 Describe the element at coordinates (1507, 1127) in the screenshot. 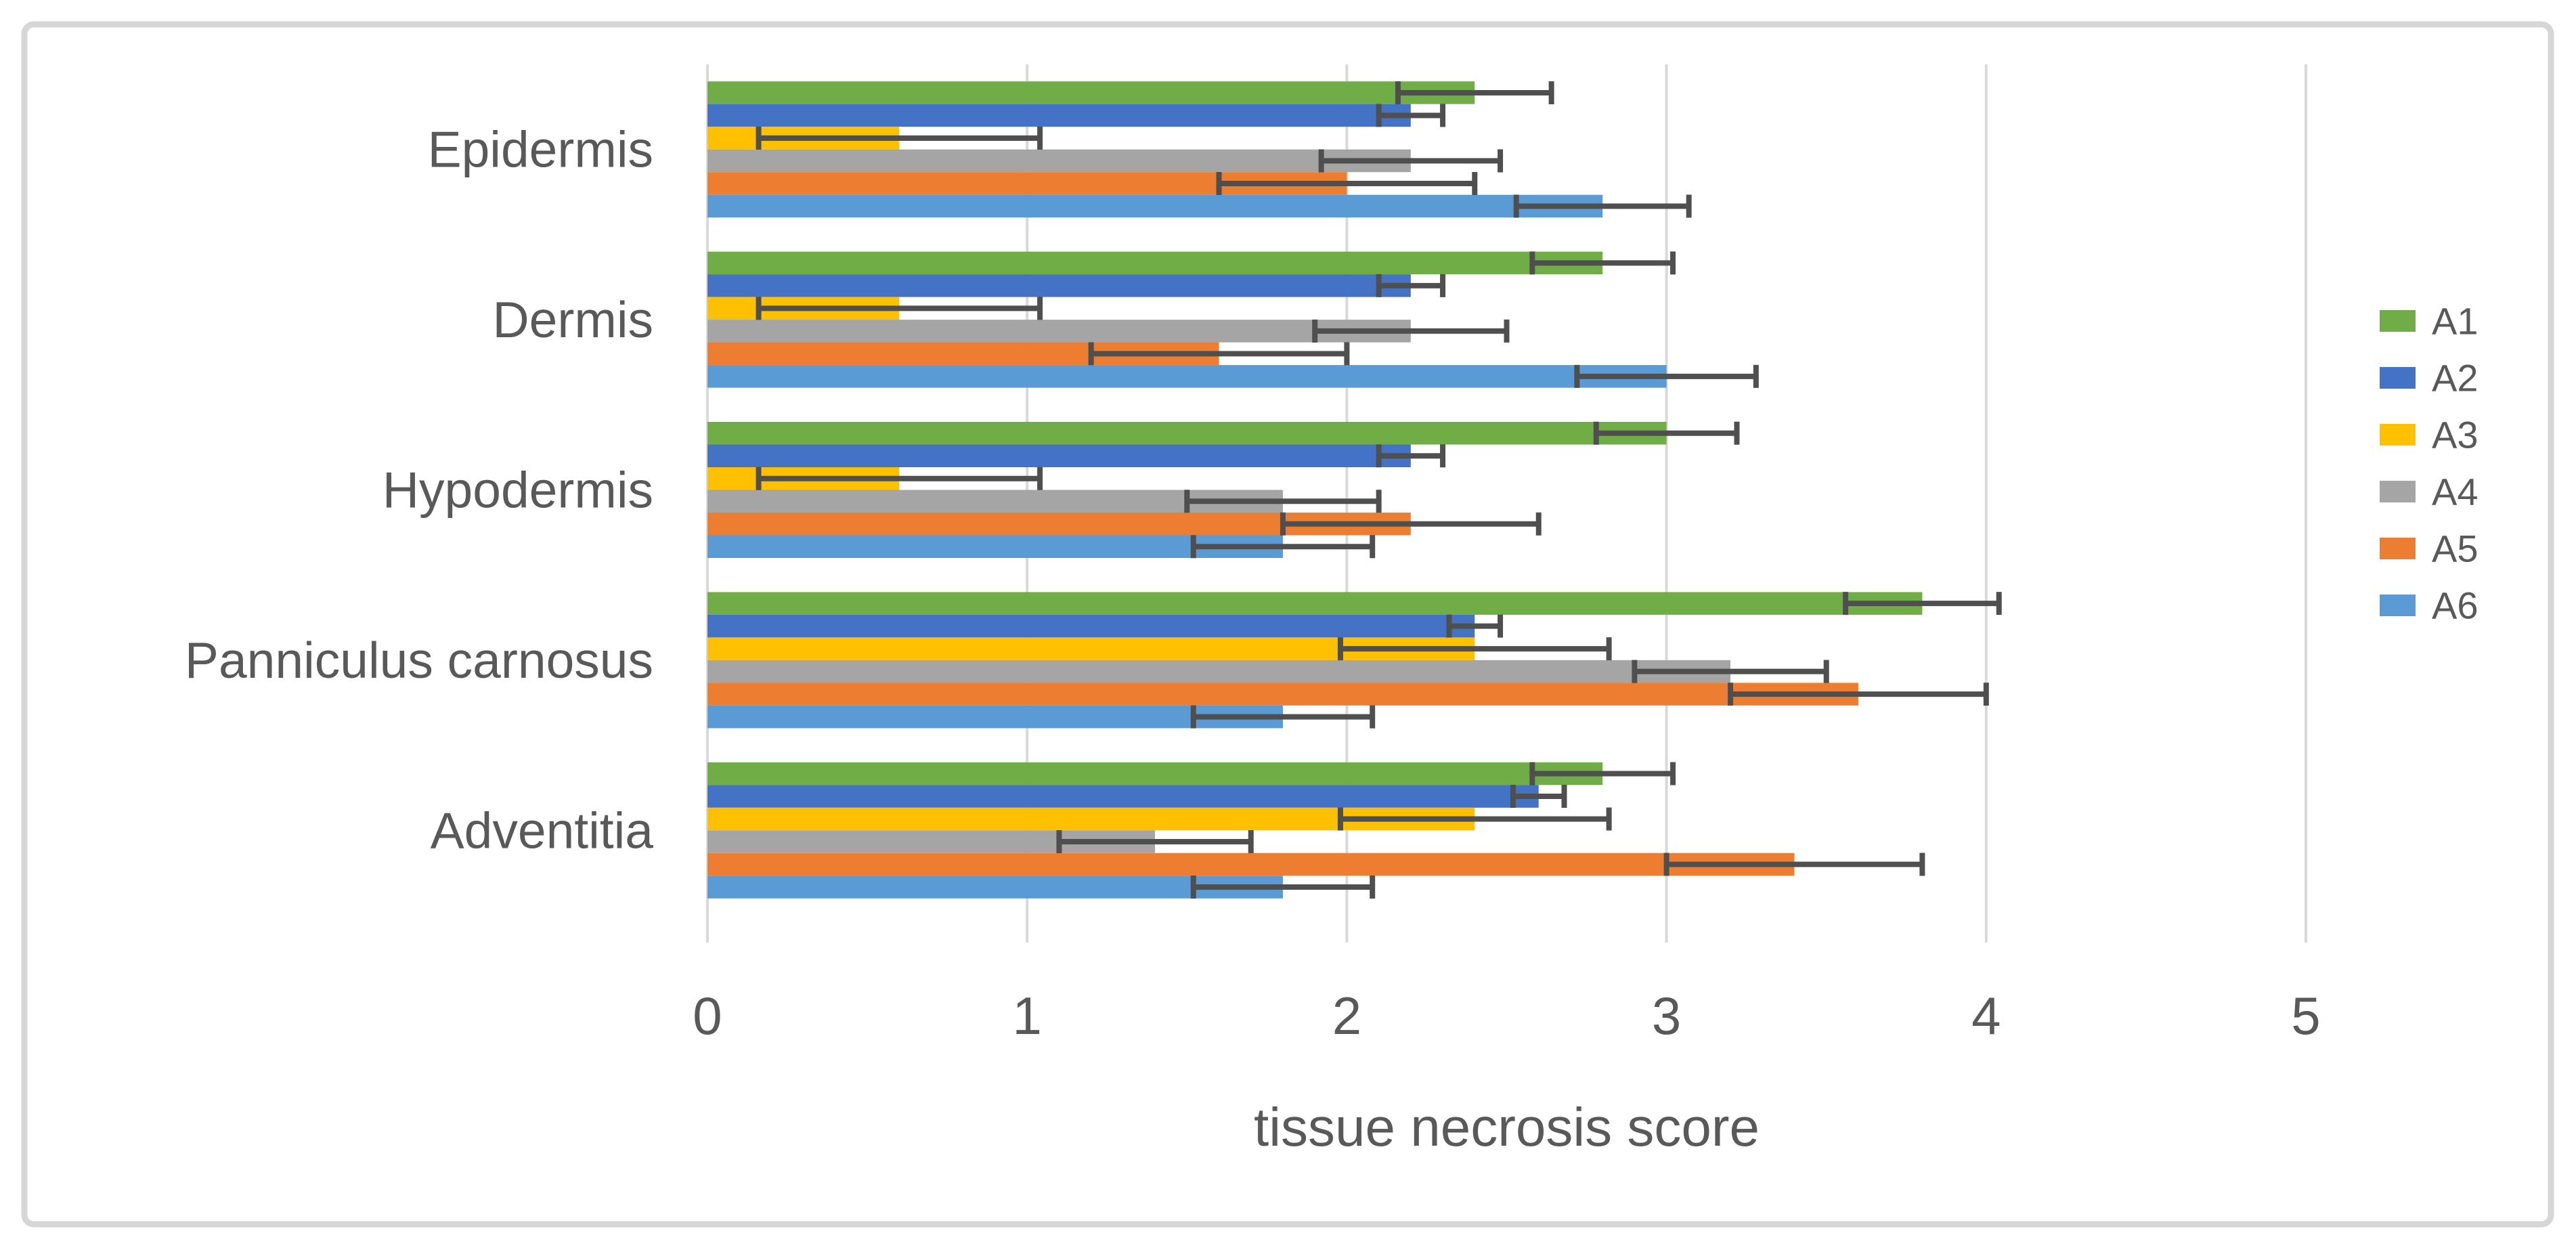

I see `x-axis-title: tissue necrosis score` at that location.